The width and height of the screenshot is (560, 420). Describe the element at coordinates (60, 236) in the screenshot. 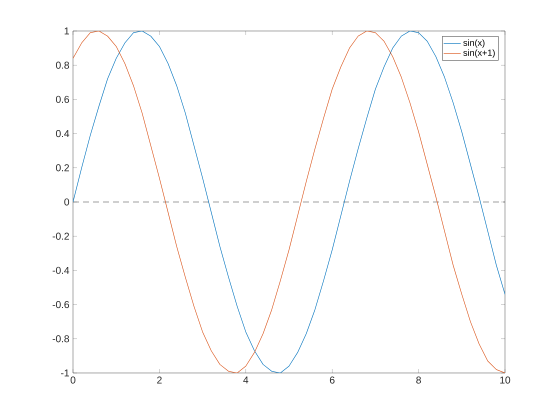

I see `y-tick-label: -0.2` at that location.